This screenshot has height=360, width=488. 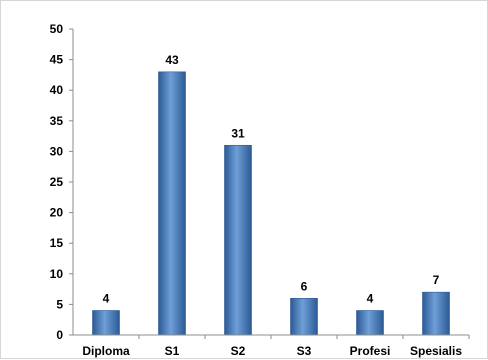 I want to click on x-tick-label: Profesi, so click(x=370, y=351).